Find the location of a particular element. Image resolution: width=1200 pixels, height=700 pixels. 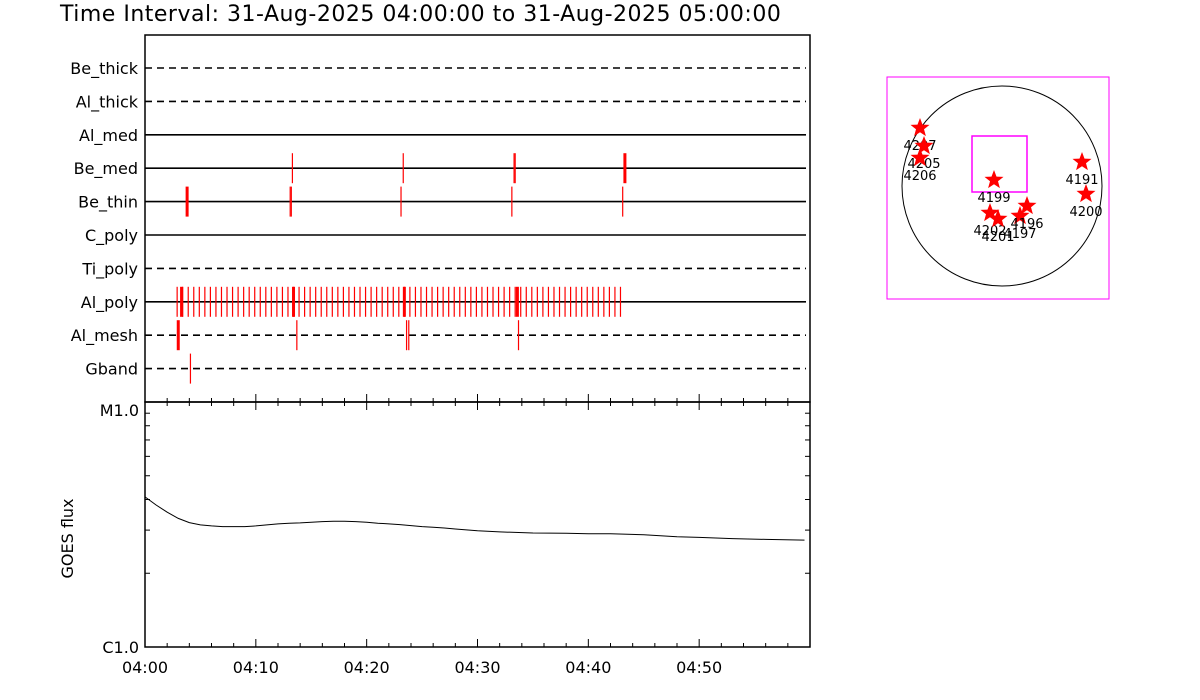

row-label-be_thick: Be_thick is located at coordinates (104, 69).